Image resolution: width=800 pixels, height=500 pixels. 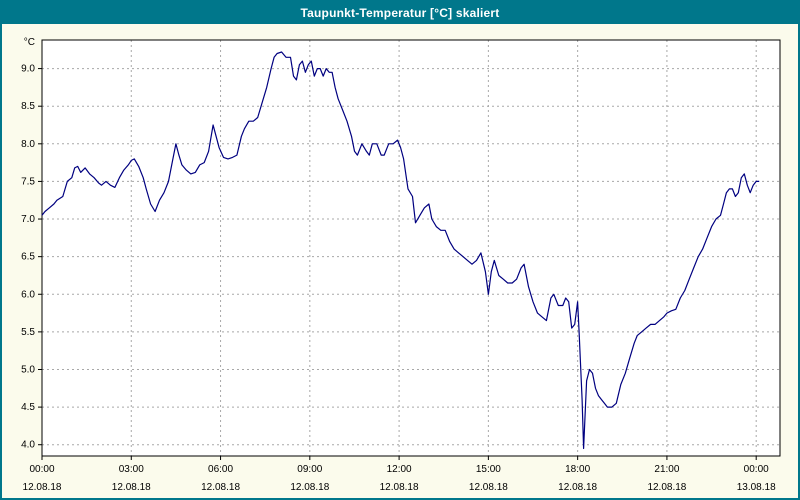 I want to click on y-tick-label: 5.0, so click(x=28, y=369).